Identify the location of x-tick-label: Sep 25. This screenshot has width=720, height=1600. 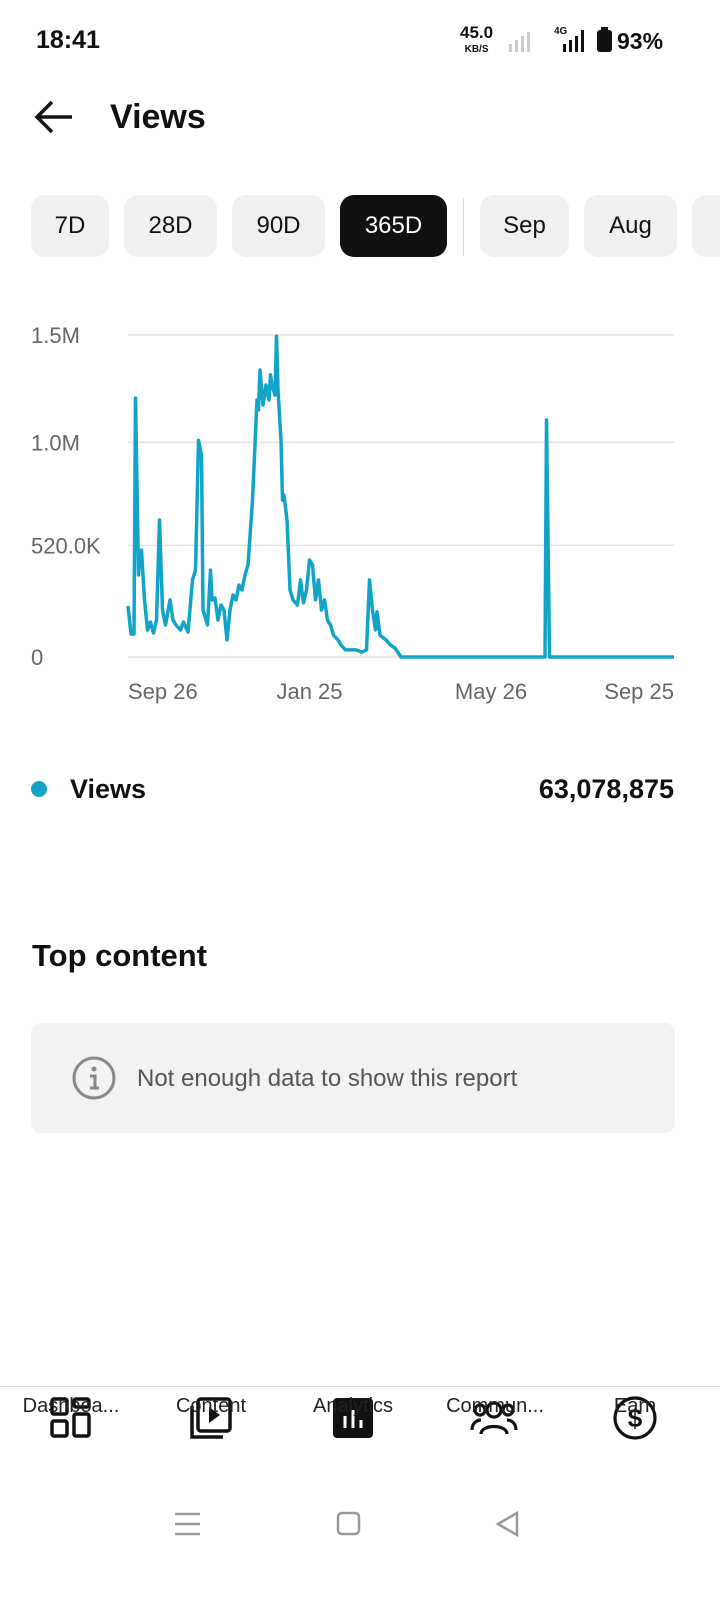
(639, 691).